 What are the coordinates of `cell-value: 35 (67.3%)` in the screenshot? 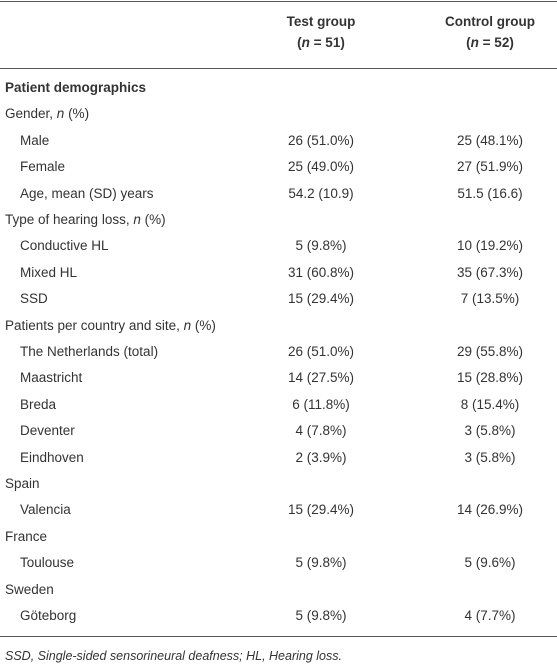 It's located at (490, 272).